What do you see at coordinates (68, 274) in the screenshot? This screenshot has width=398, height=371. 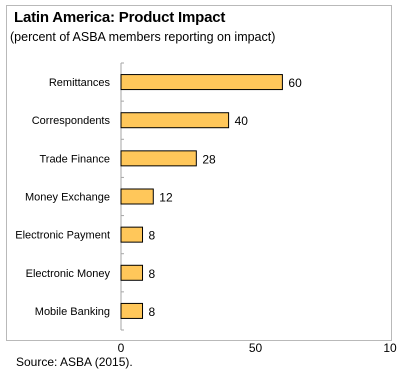 I see `category-label: Electronic Money` at bounding box center [68, 274].